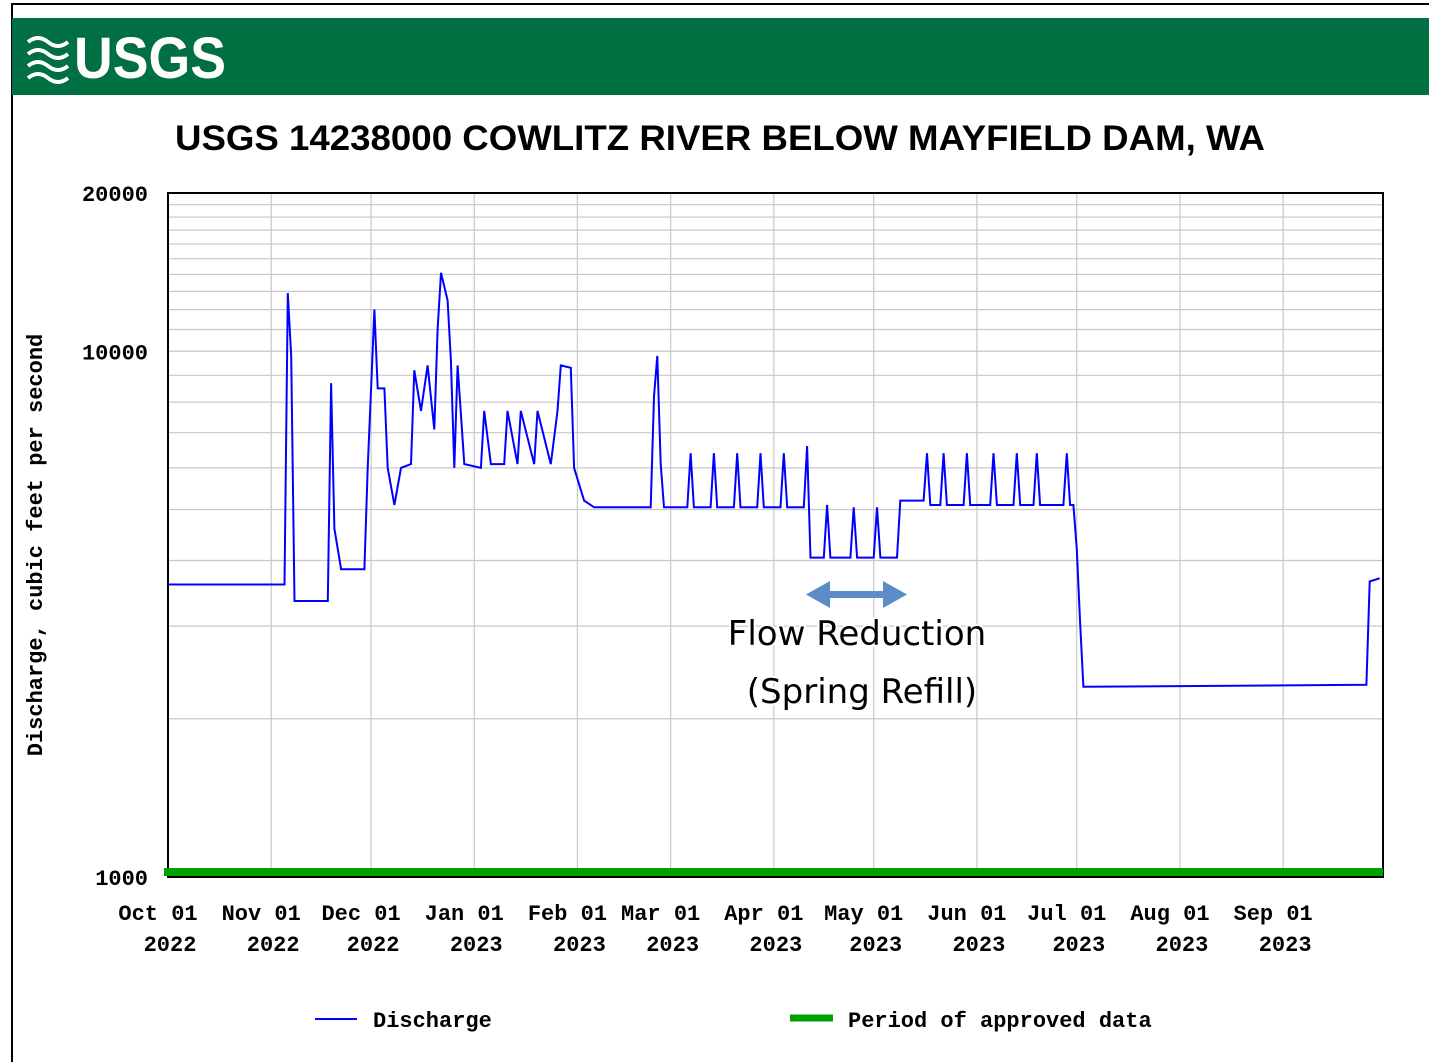  I want to click on x-tick-label: Feb 01, so click(567, 914).